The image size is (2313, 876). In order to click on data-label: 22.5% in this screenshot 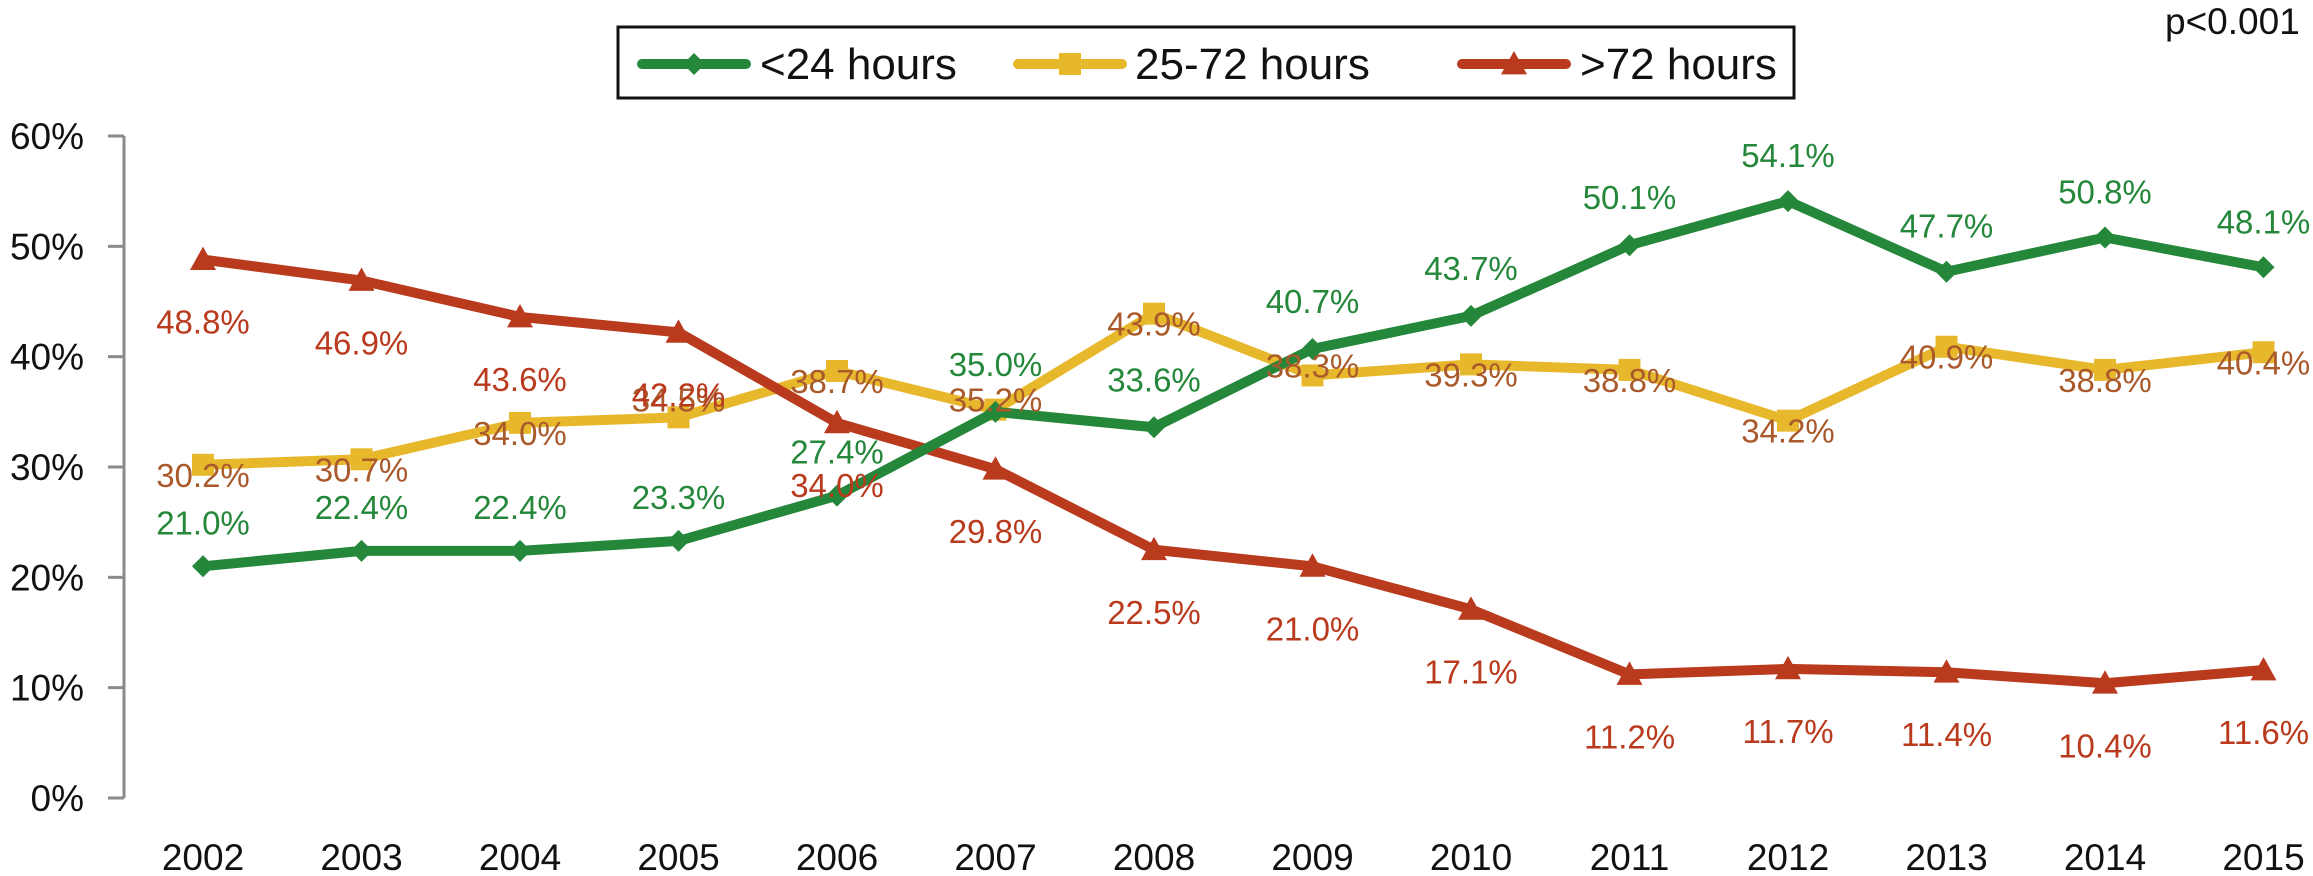, I will do `click(1154, 612)`.